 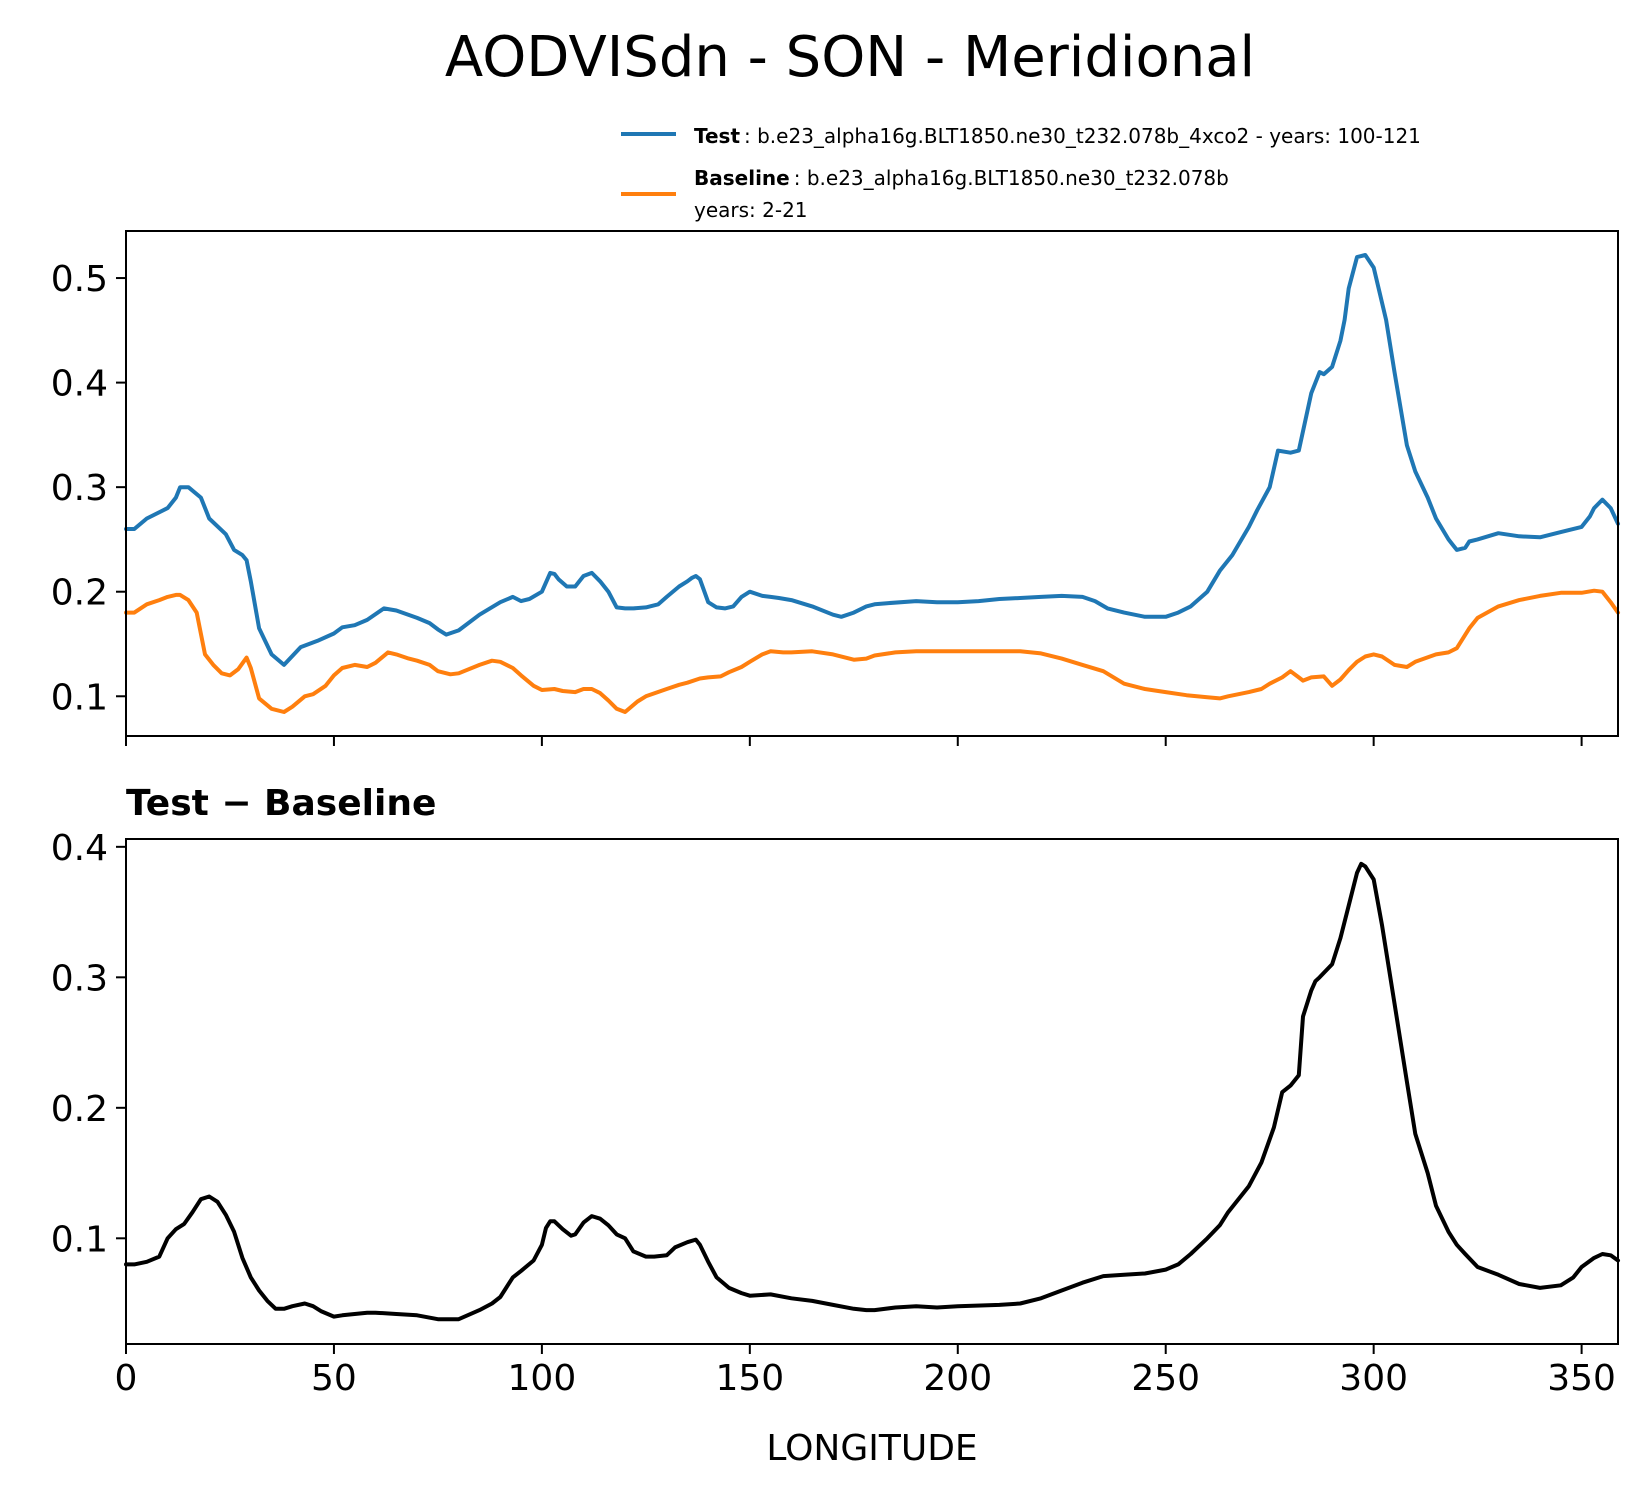 I want to click on legend-test-bold: Test, so click(x=717, y=136).